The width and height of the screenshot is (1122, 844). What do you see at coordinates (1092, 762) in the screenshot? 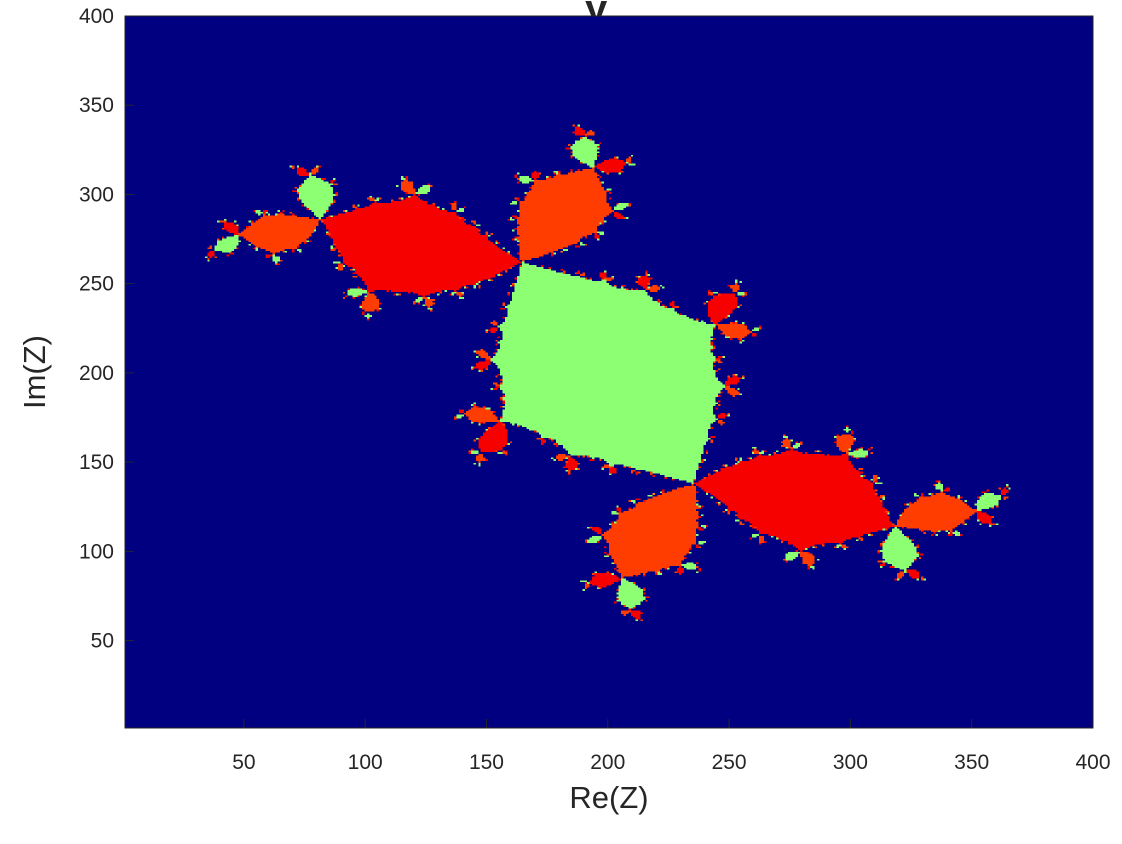
I see `x-tick-label: 400` at bounding box center [1092, 762].